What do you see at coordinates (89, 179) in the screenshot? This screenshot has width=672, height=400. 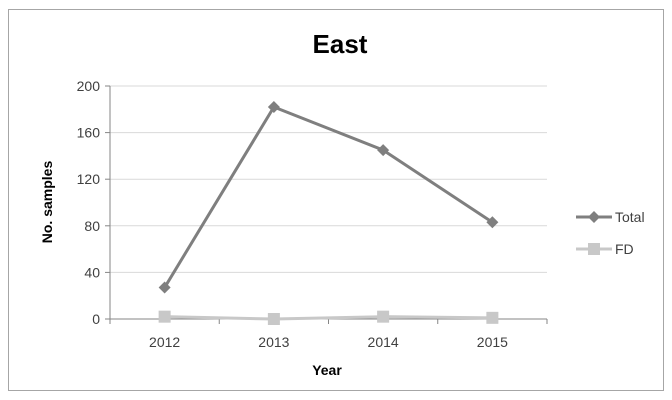 I see `y-tick-label: 120` at bounding box center [89, 179].